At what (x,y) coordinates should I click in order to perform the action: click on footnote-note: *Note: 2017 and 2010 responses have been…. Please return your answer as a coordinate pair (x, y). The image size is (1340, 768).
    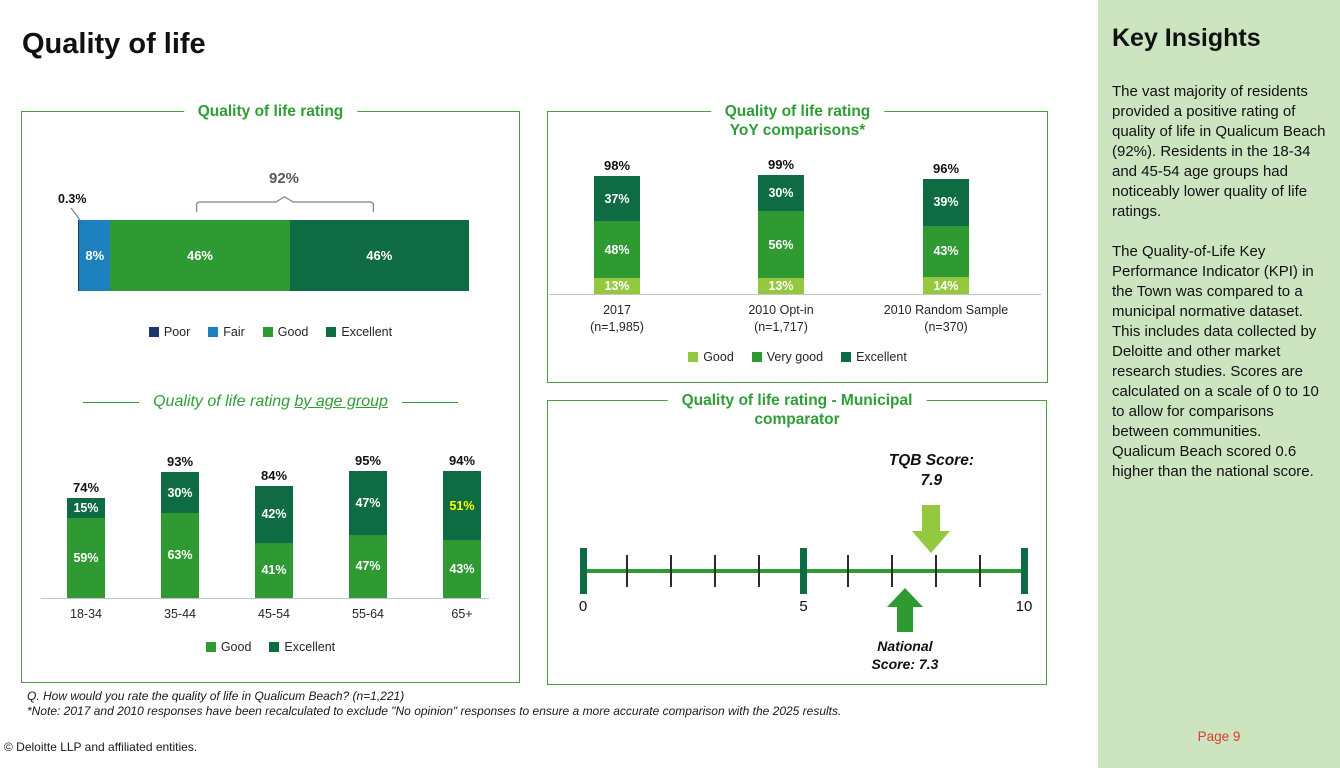
    Looking at the image, I should click on (434, 711).